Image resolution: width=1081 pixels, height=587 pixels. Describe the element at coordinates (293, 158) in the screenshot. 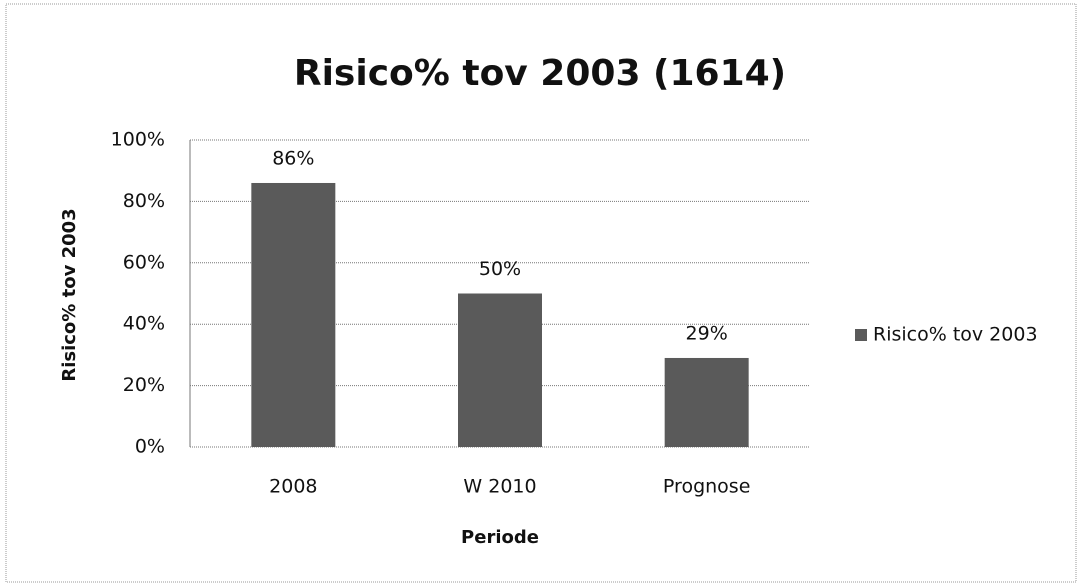

I see `data-label: 86%` at that location.